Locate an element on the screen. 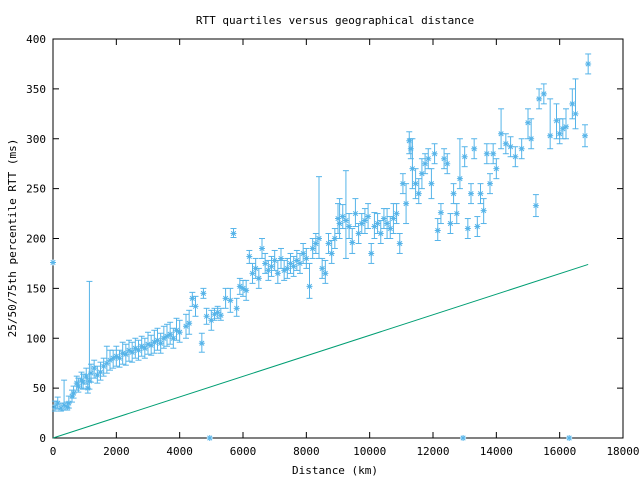 The height and width of the screenshot is (480, 640). x-tick-label: 0 is located at coordinates (53, 451).